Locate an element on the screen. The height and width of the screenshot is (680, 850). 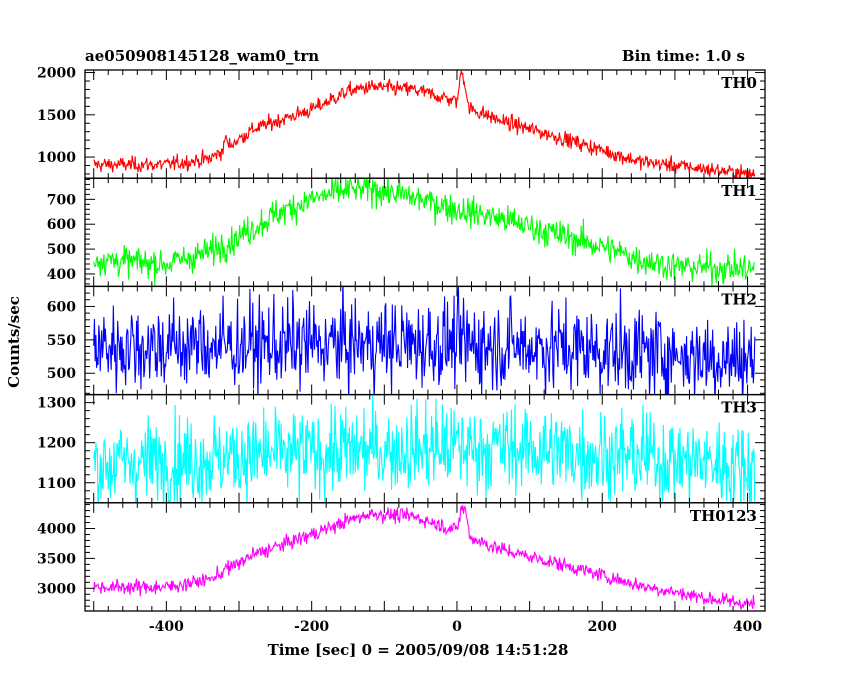
series-line-th3 is located at coordinates (424, 448).